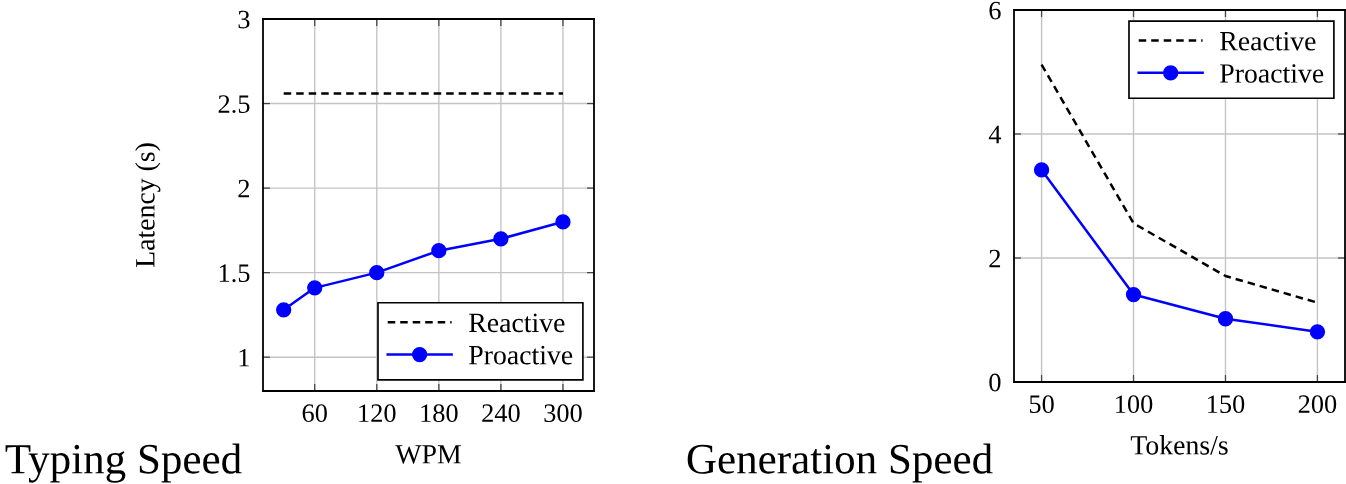  I want to click on x-axis-title: Tokens/s, so click(1179, 445).